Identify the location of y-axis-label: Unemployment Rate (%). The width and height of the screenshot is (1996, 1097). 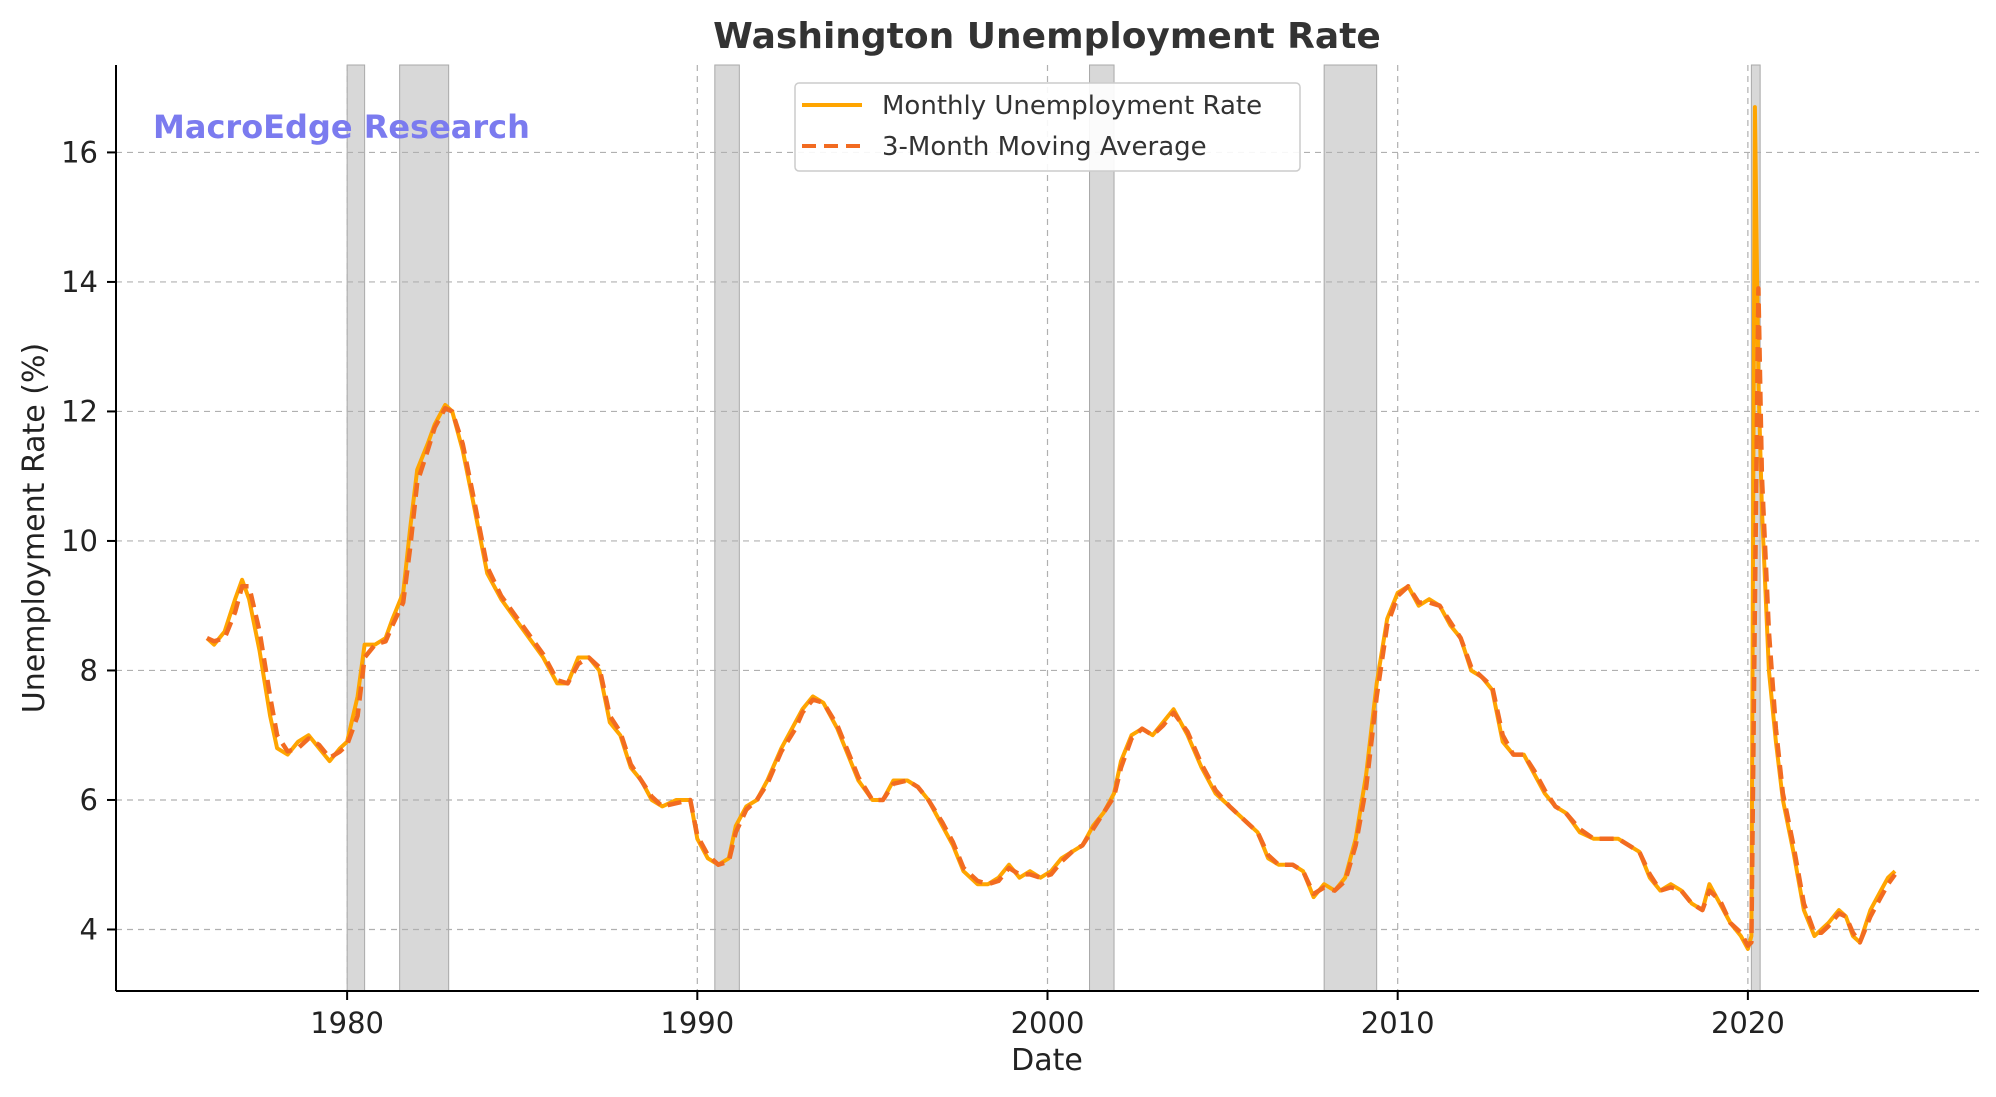
(34, 528).